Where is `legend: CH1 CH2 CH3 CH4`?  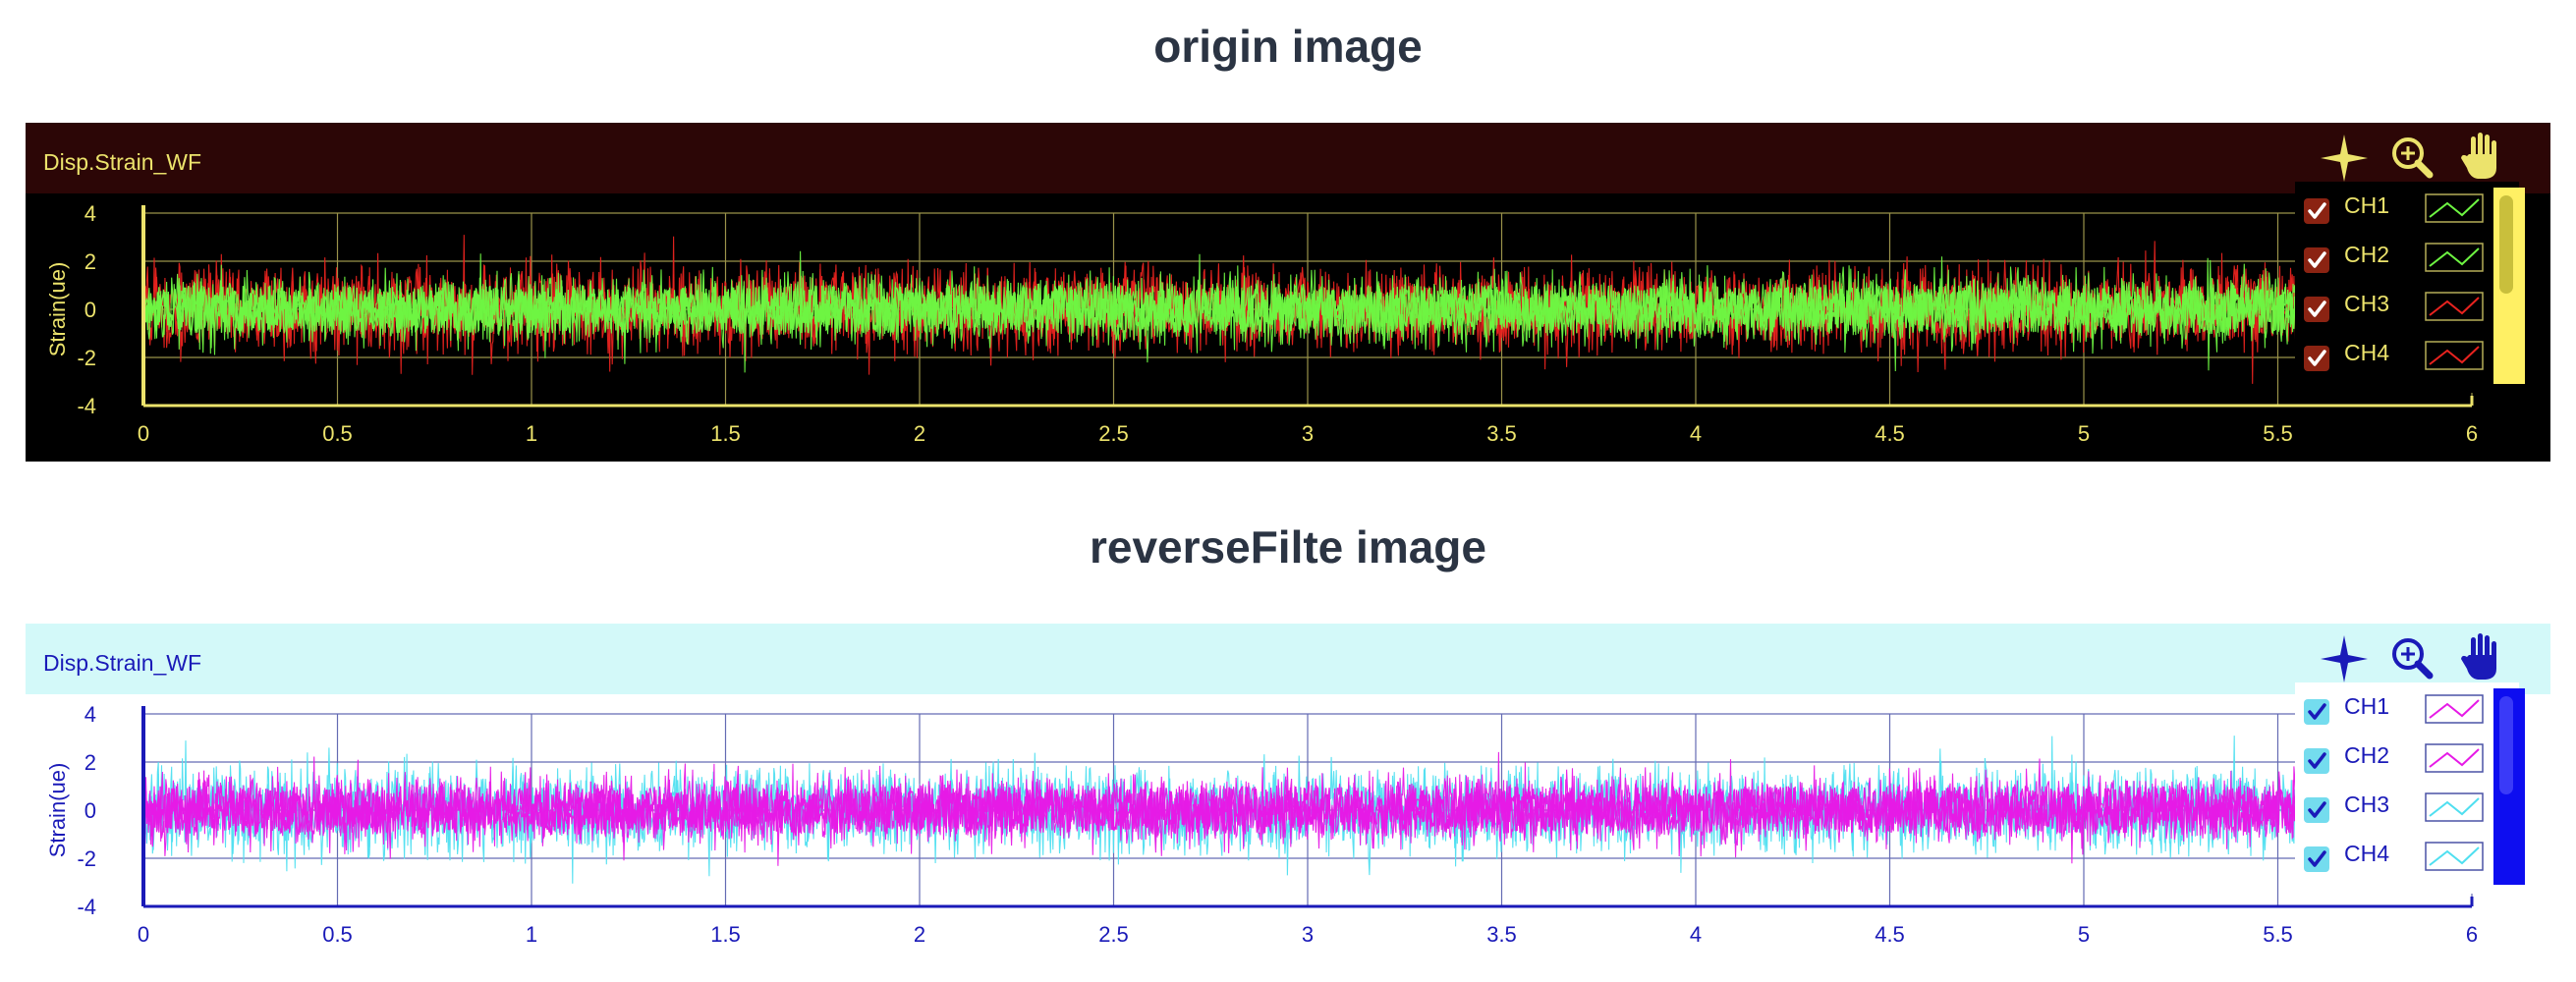 legend: CH1 CH2 CH3 CH4 is located at coordinates (2407, 287).